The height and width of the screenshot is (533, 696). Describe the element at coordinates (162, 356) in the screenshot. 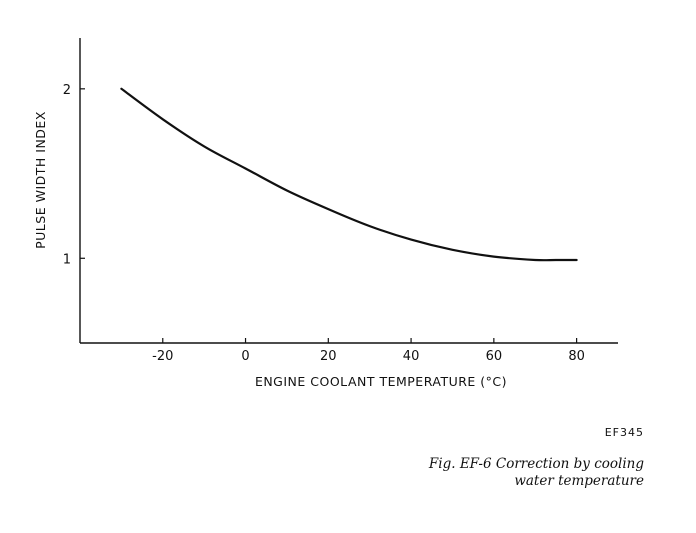

I see `x-tick-label: -20` at that location.